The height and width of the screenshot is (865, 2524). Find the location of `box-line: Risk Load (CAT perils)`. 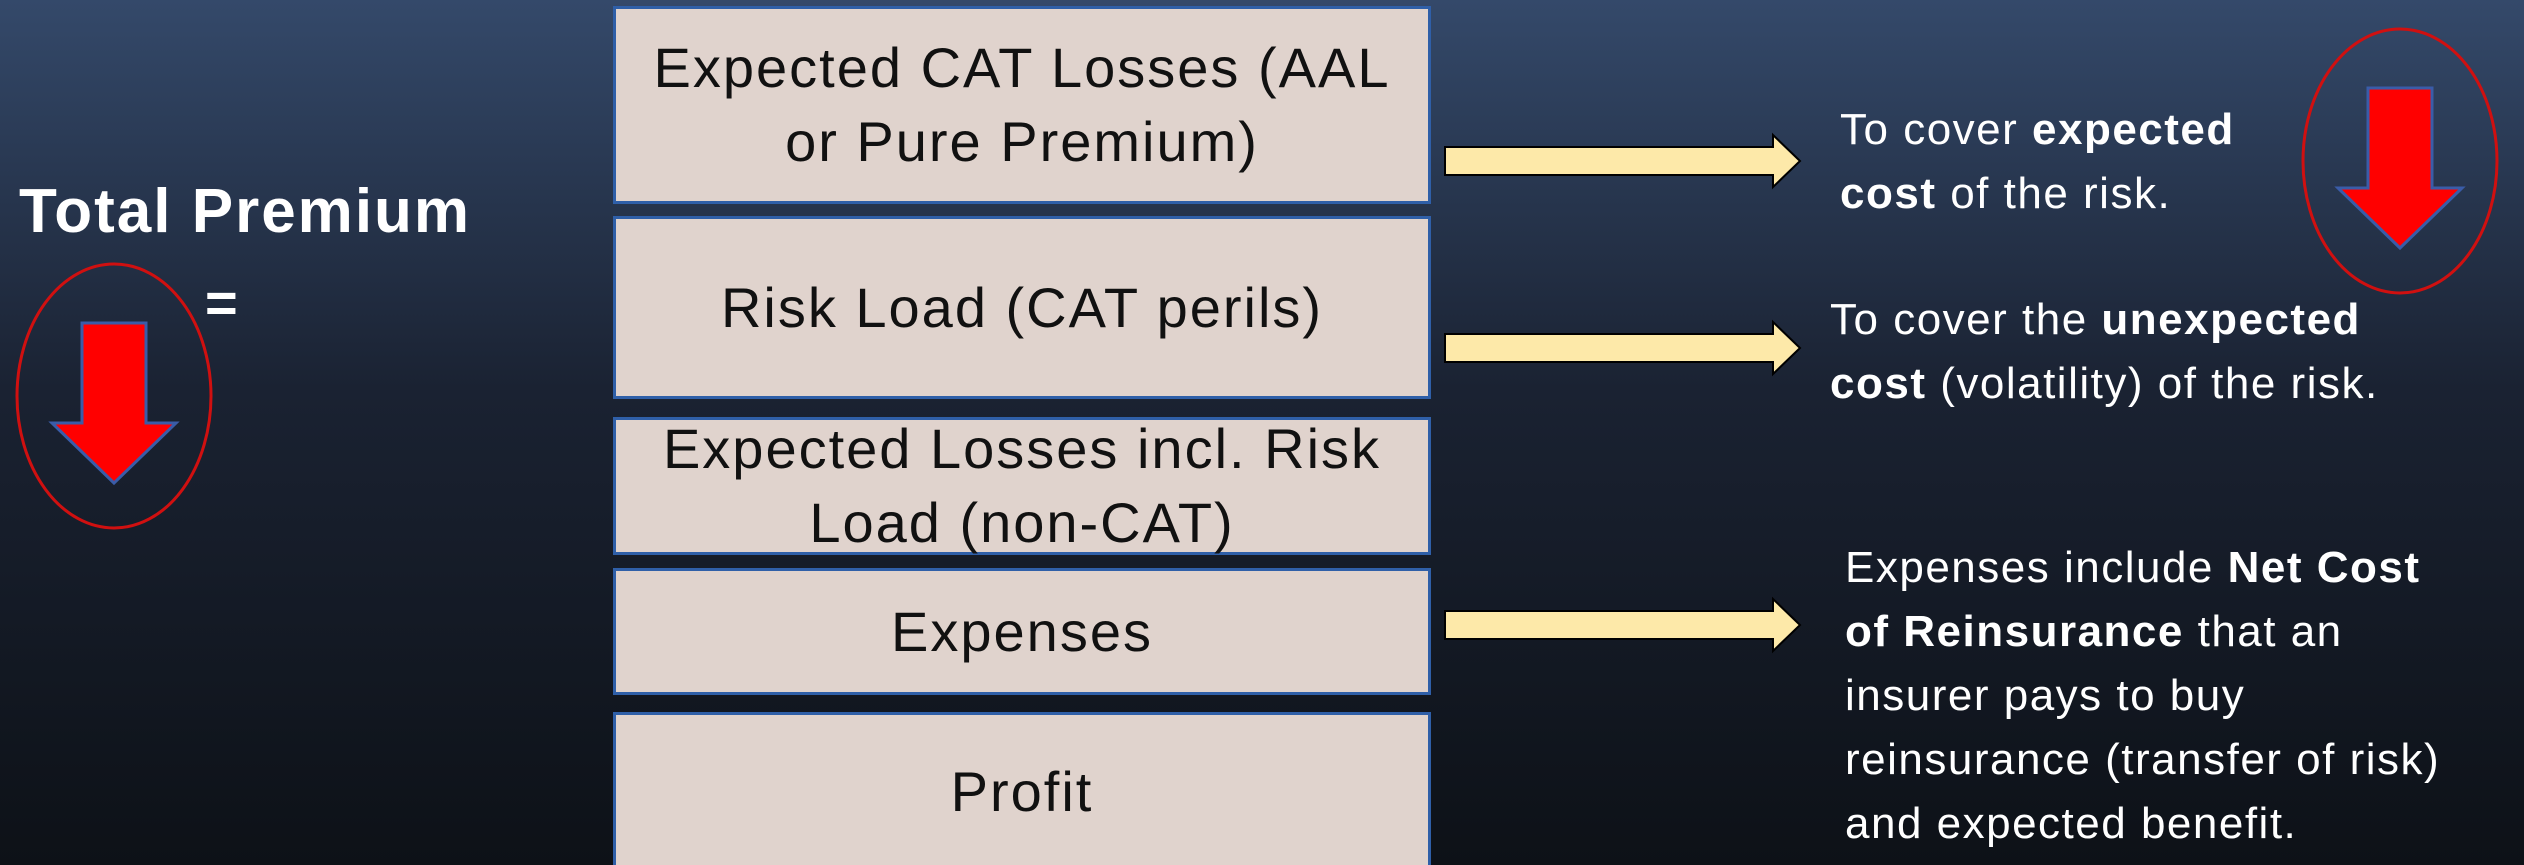

box-line: Risk Load (CAT perils) is located at coordinates (1022, 307).